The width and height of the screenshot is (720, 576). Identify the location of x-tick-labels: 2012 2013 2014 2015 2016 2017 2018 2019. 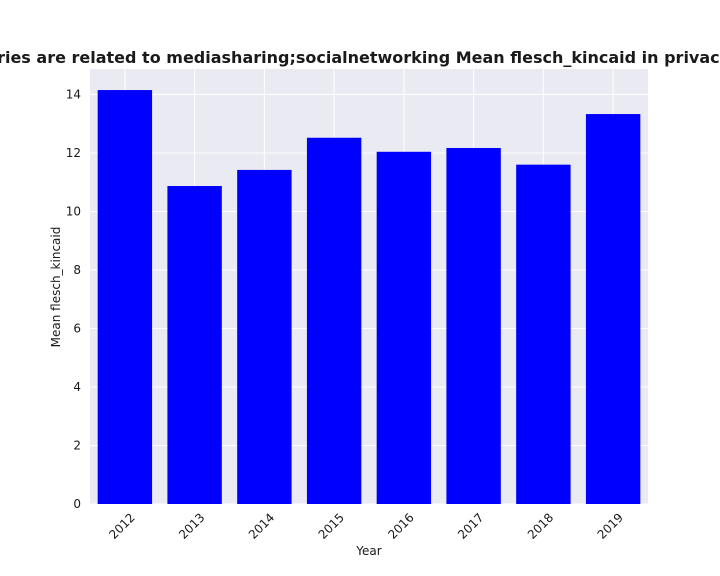
(366, 525).